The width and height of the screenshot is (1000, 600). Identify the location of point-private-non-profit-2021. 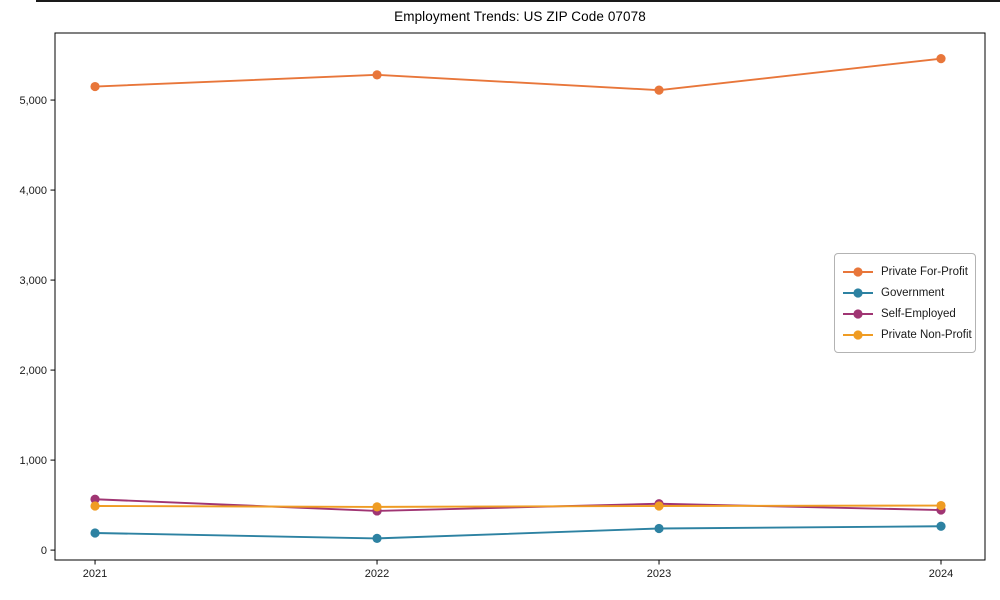
(95, 506).